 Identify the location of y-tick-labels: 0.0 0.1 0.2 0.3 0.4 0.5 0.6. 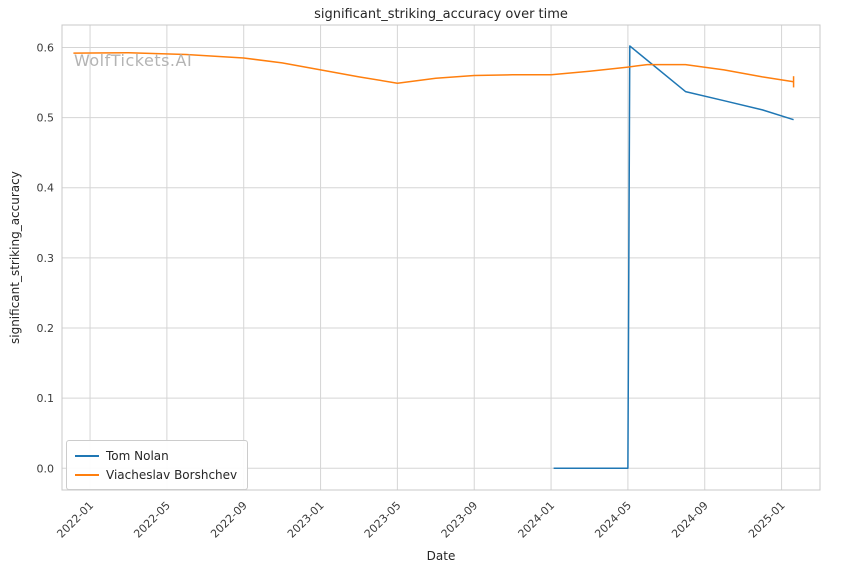
(46, 258).